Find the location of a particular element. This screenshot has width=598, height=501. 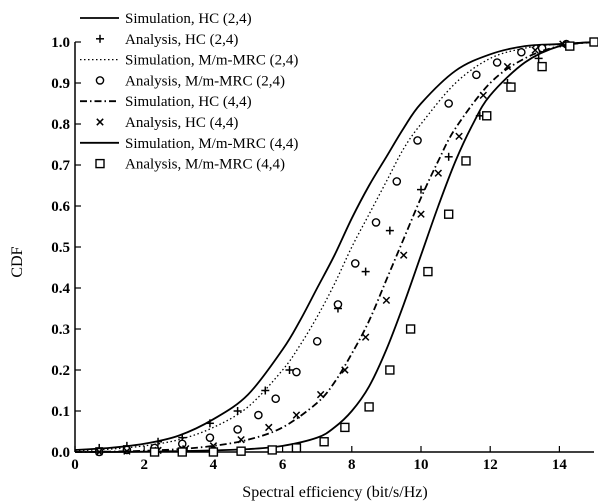

legend-entry: Analysis, M/m-MRC (4,4) is located at coordinates (190, 165).